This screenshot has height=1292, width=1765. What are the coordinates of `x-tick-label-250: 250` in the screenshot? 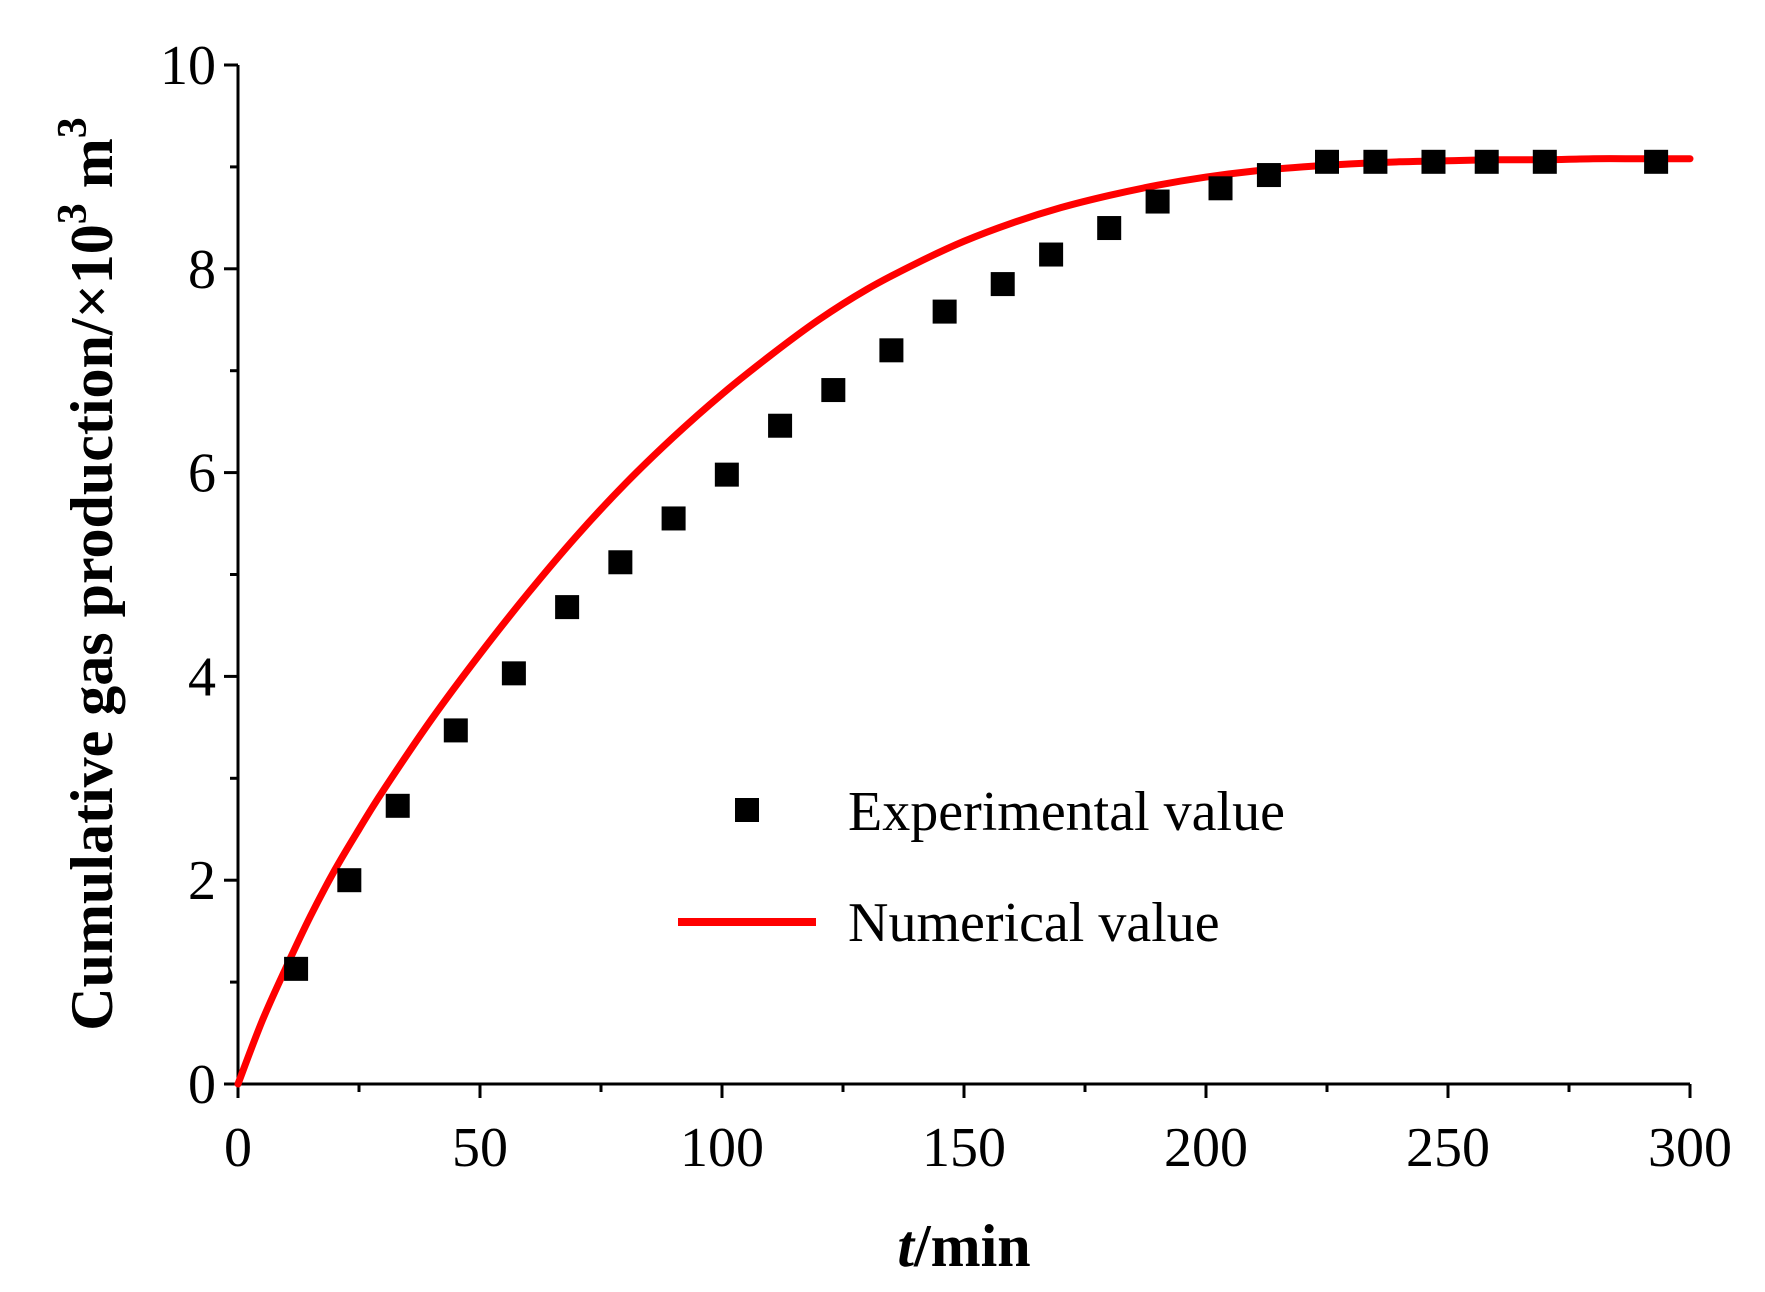 It's located at (1448, 1148).